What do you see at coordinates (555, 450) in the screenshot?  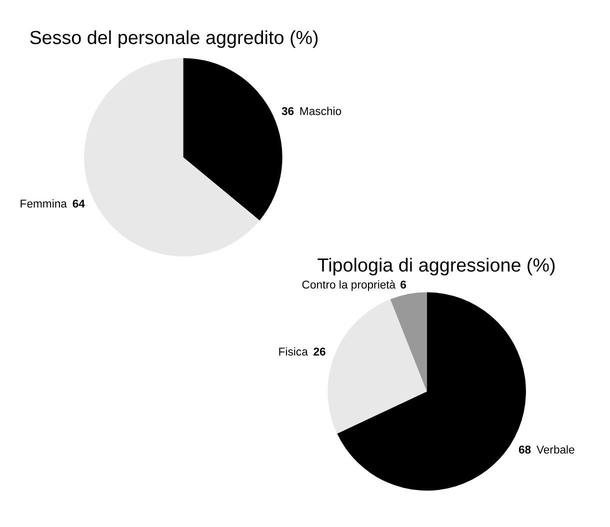 I see `slice-label: Verbale` at bounding box center [555, 450].